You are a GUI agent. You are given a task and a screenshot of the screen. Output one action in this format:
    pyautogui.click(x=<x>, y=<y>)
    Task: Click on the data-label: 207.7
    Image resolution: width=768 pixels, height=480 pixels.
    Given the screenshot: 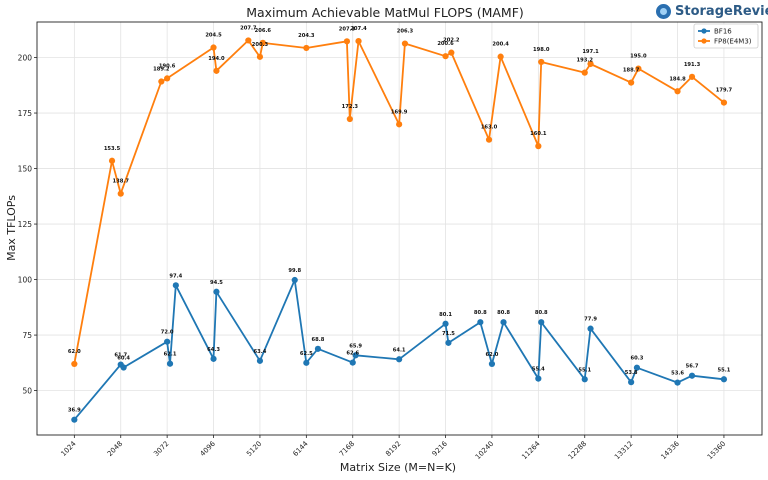 What is the action you would take?
    pyautogui.click(x=248, y=28)
    